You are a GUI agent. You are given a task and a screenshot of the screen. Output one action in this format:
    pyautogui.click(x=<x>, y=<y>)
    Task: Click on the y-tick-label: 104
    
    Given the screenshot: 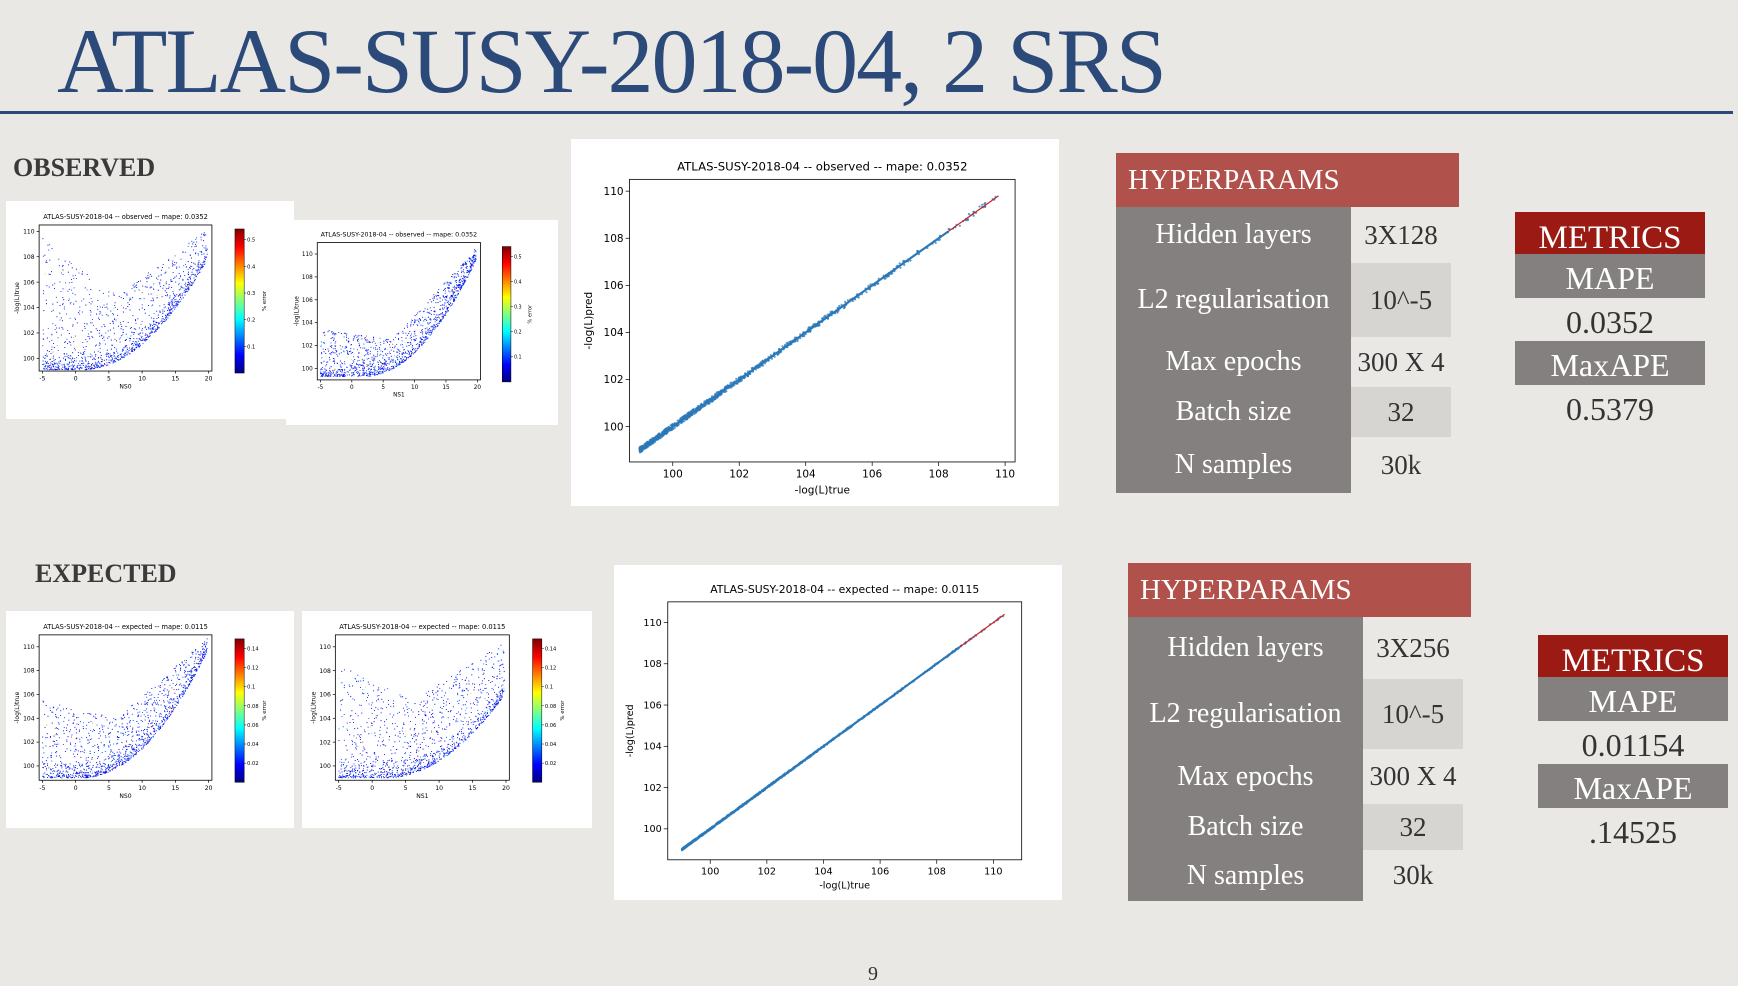 What is the action you would take?
    pyautogui.click(x=307, y=324)
    